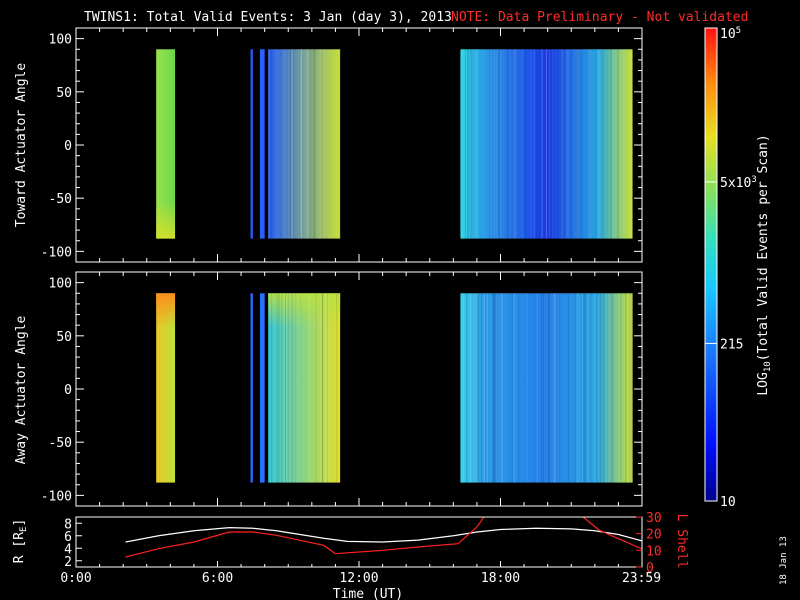 This screenshot has width=800, height=600. Describe the element at coordinates (599, 17) in the screenshot. I see `preliminary-note: NOTE: Data Preliminary - Not validated` at that location.